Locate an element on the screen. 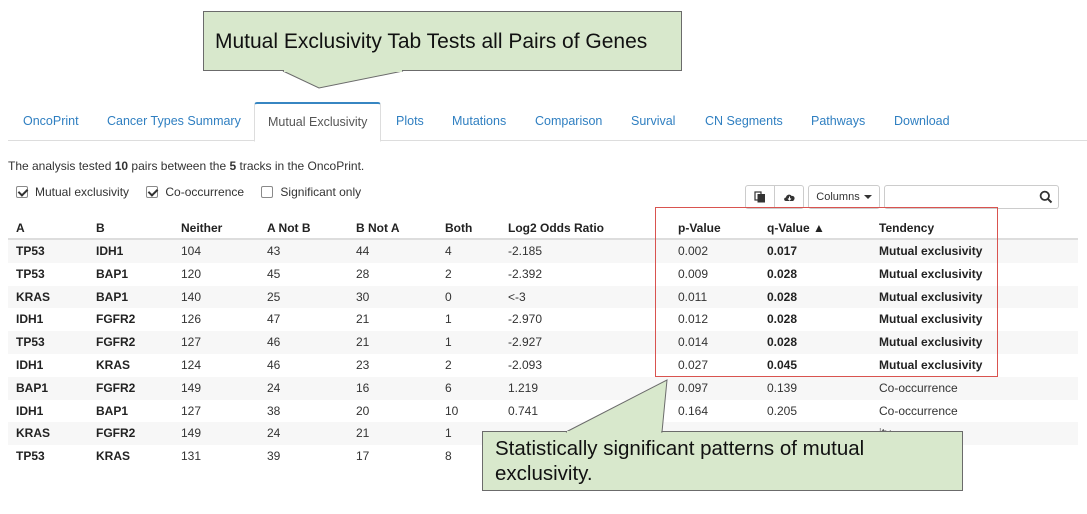  cell-tendency: Co-occurrence is located at coordinates (918, 387).